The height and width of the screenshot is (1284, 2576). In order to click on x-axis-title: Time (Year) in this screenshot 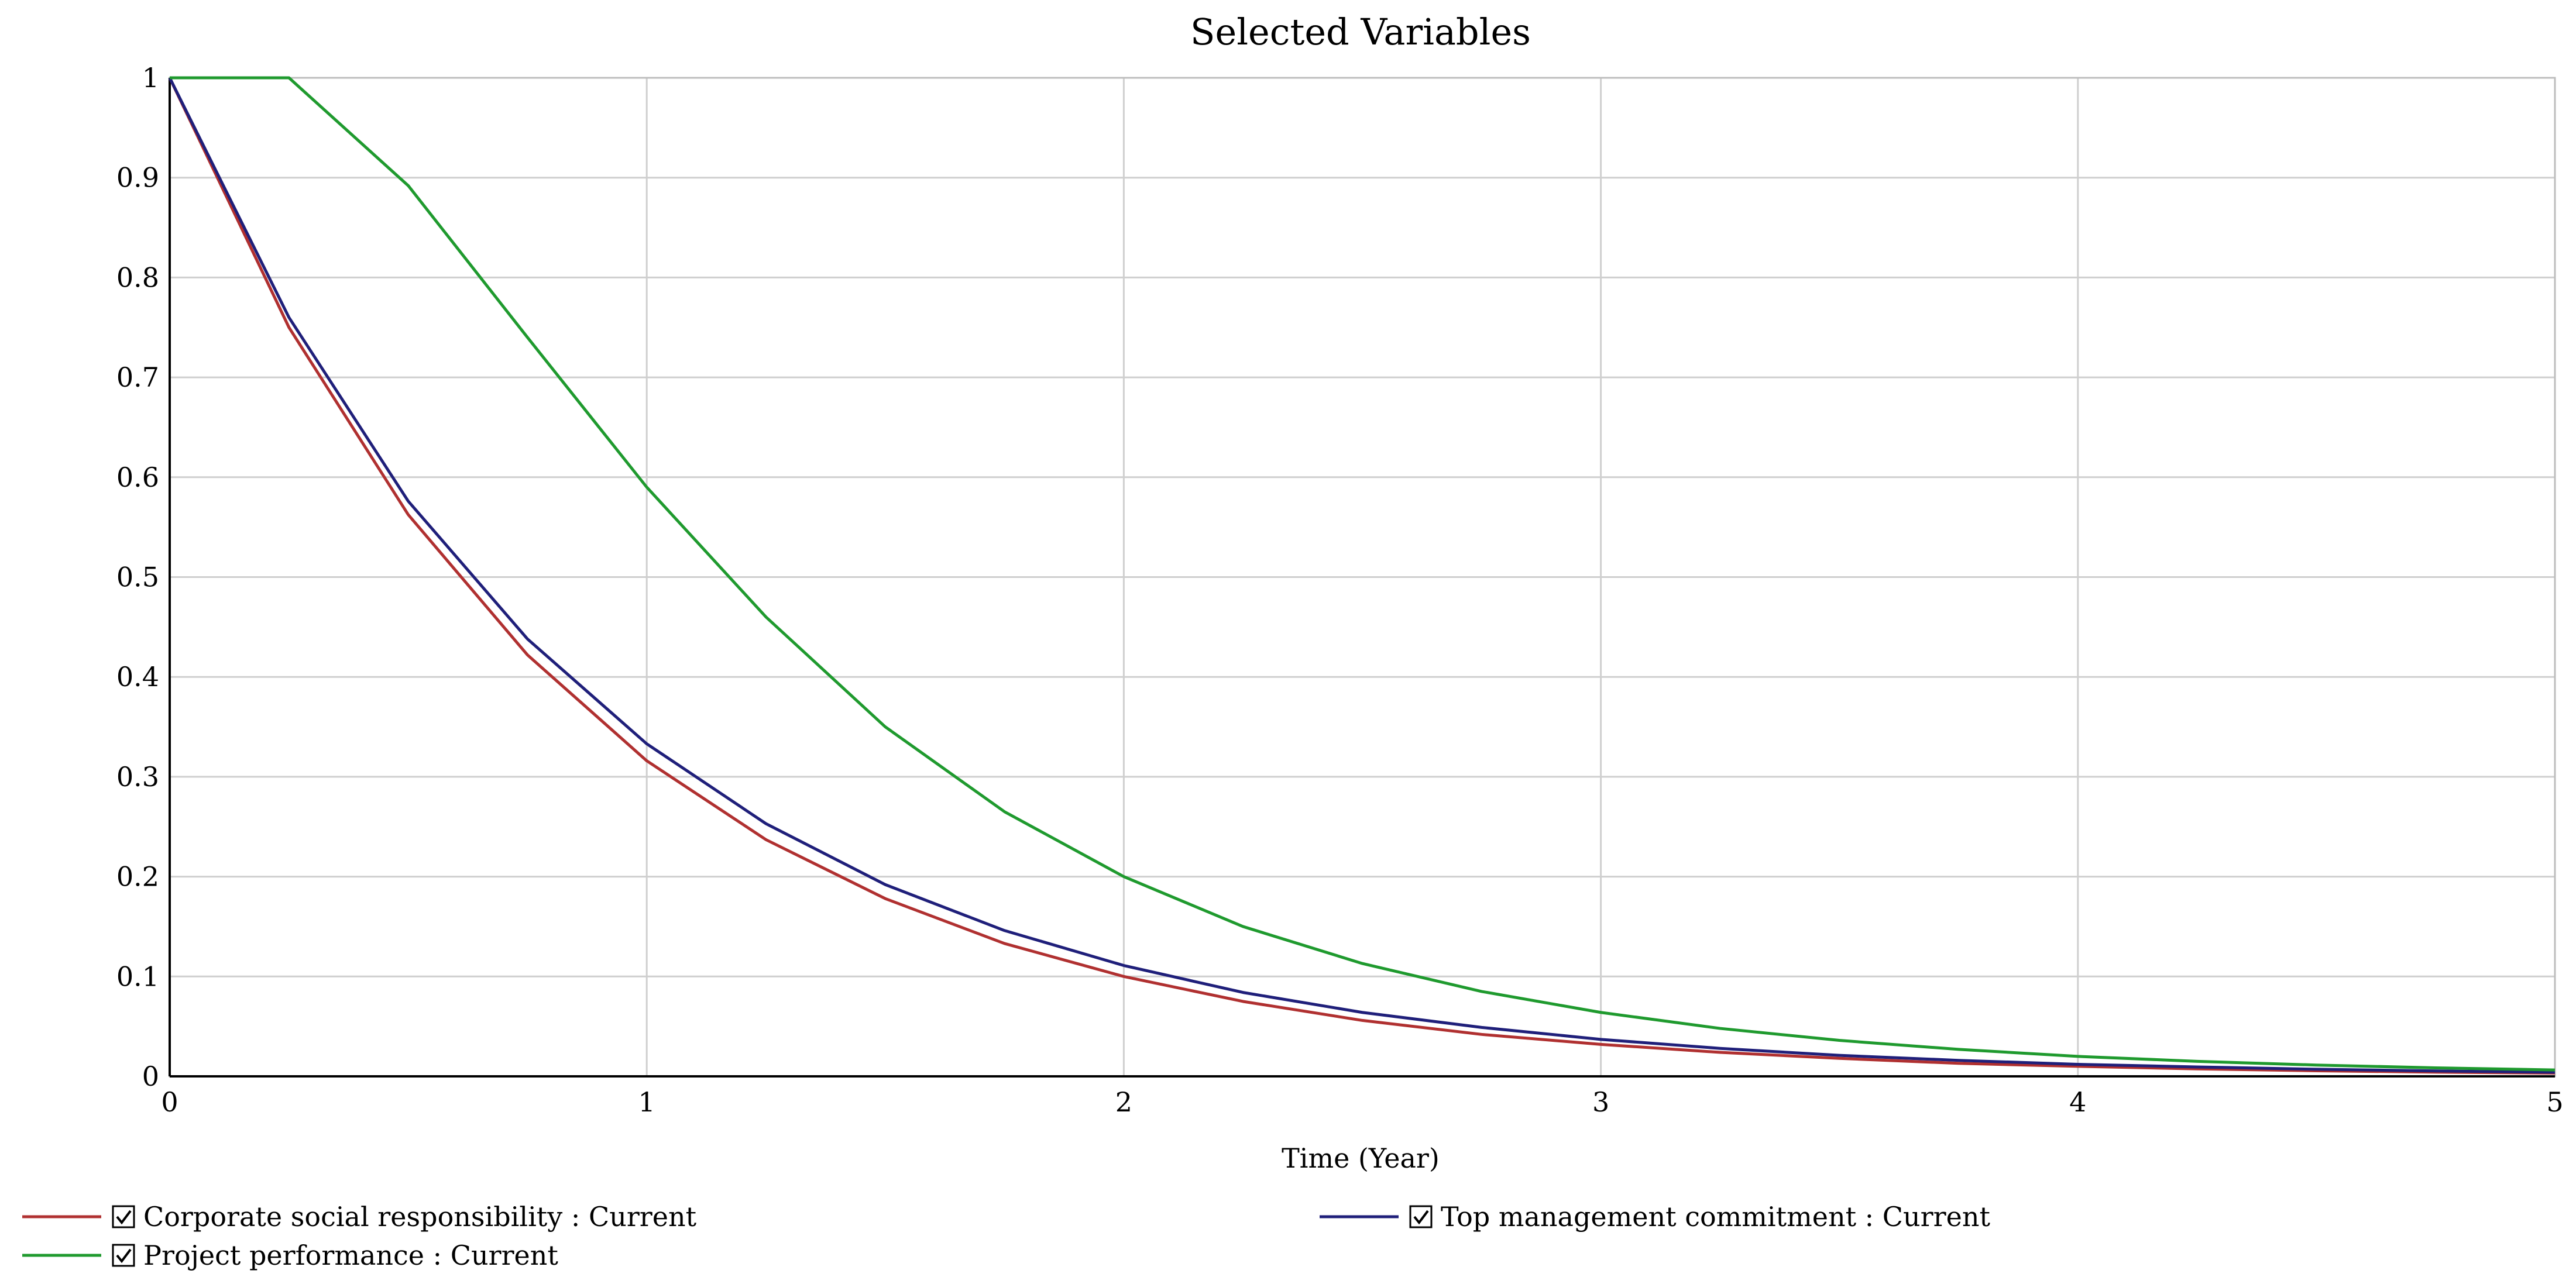, I will do `click(1361, 1158)`.